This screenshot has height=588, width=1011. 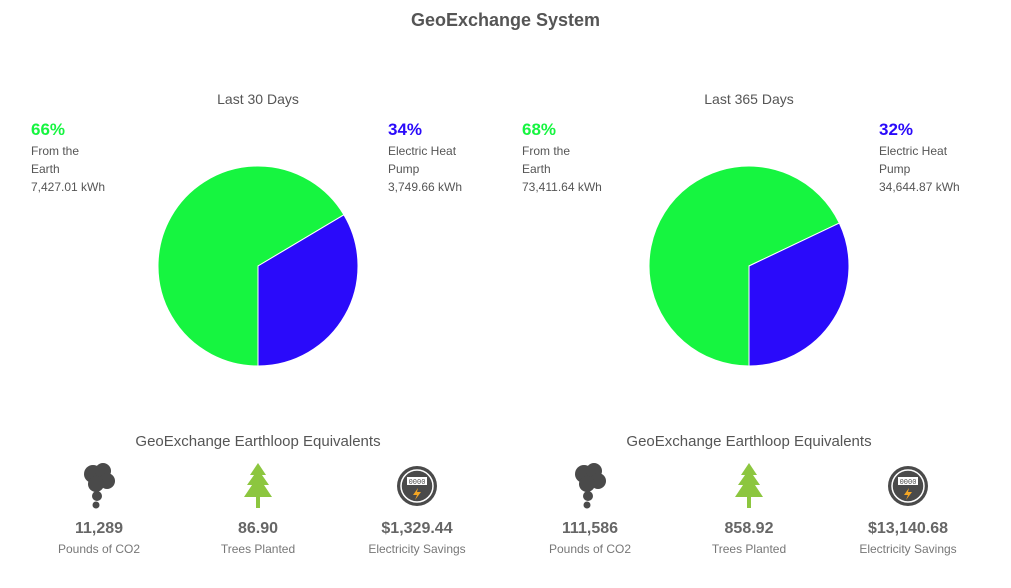 What do you see at coordinates (258, 99) in the screenshot?
I see `chart-title: Last 30 Days` at bounding box center [258, 99].